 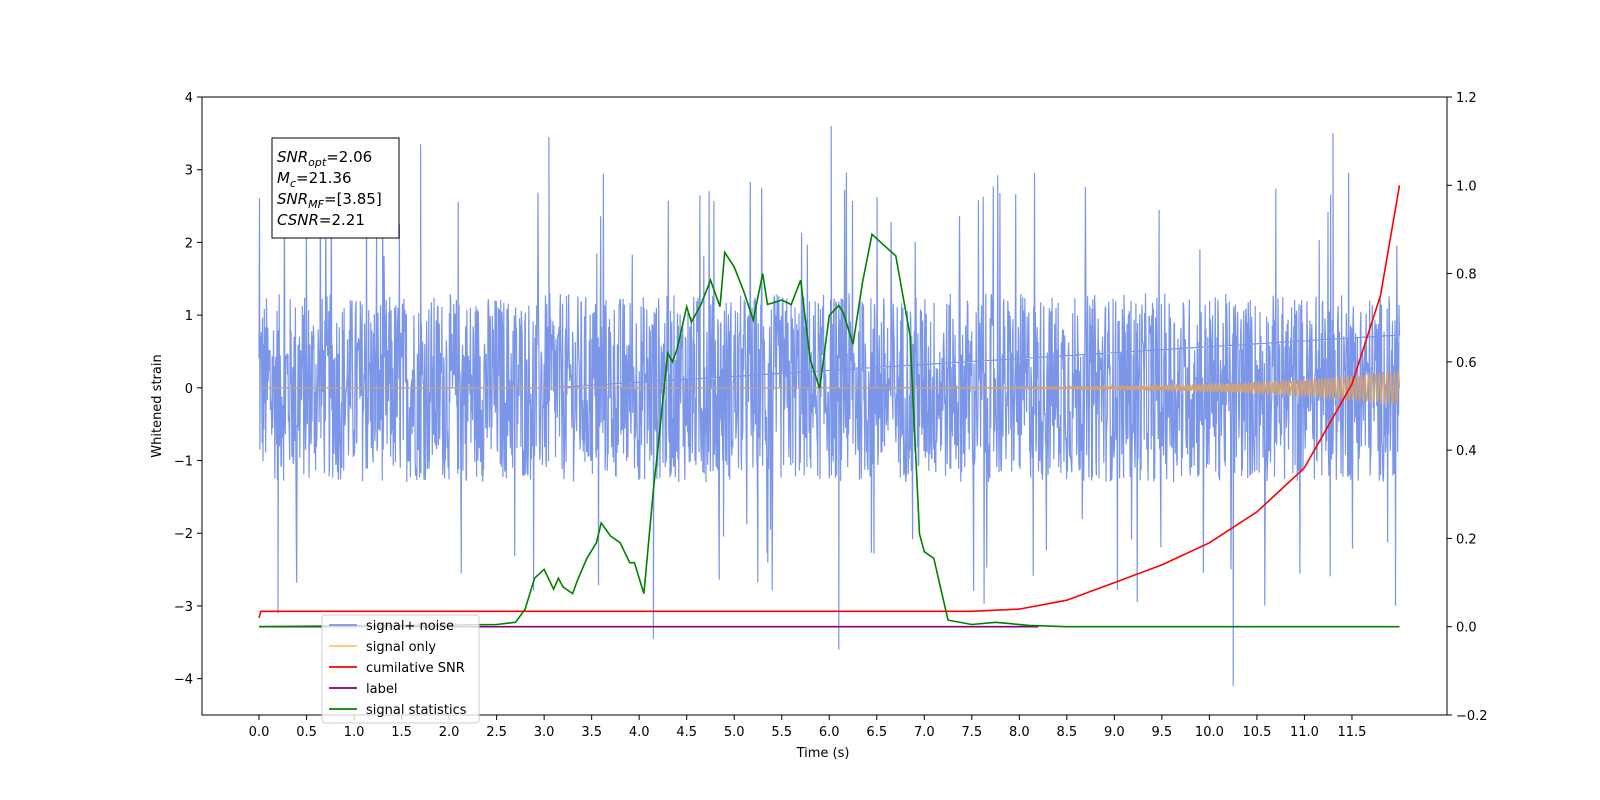 What do you see at coordinates (1209, 732) in the screenshot?
I see `x-tick-label: 10.0` at bounding box center [1209, 732].